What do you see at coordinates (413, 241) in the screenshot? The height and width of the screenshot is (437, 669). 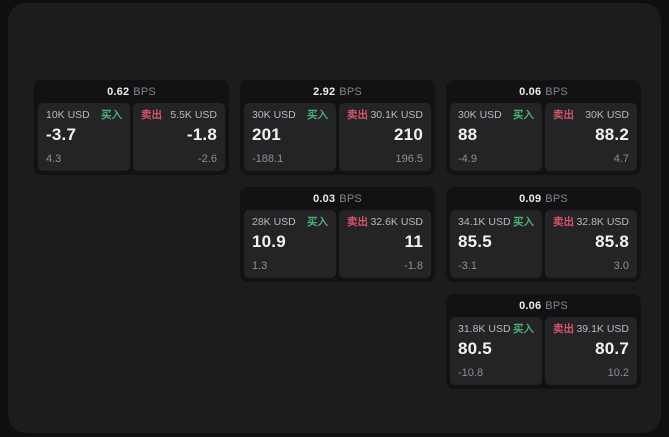 I see `sell-price: 11` at bounding box center [413, 241].